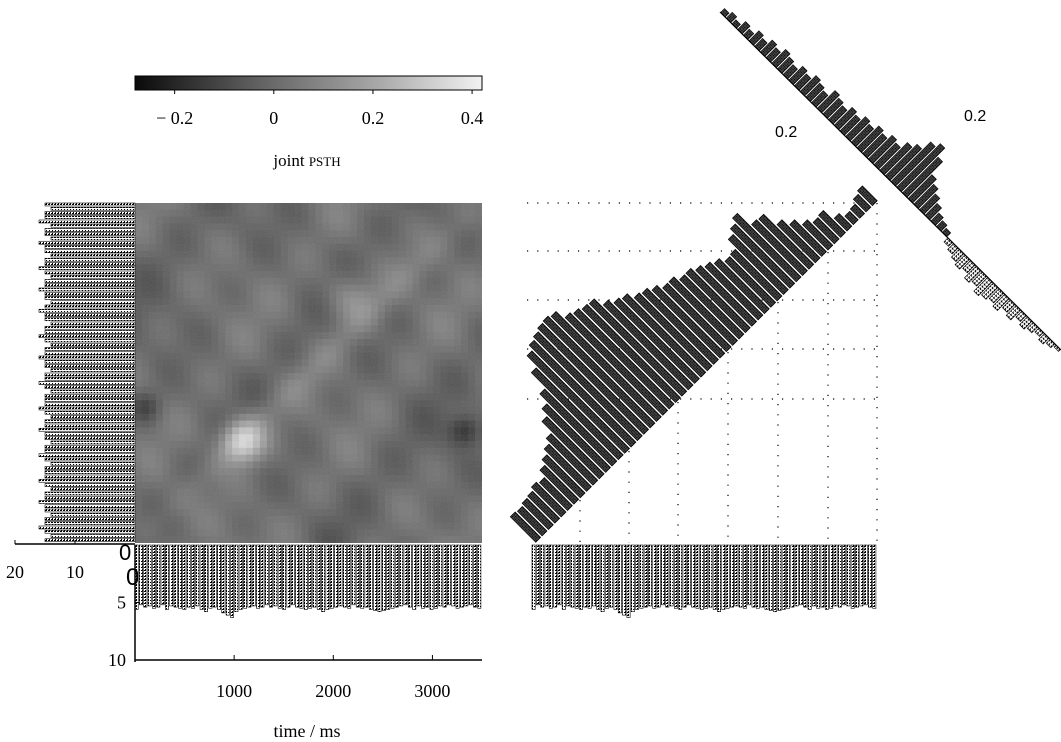  Describe the element at coordinates (975, 116) in the screenshot. I see `coincidence-tick-right: 0.2` at that location.